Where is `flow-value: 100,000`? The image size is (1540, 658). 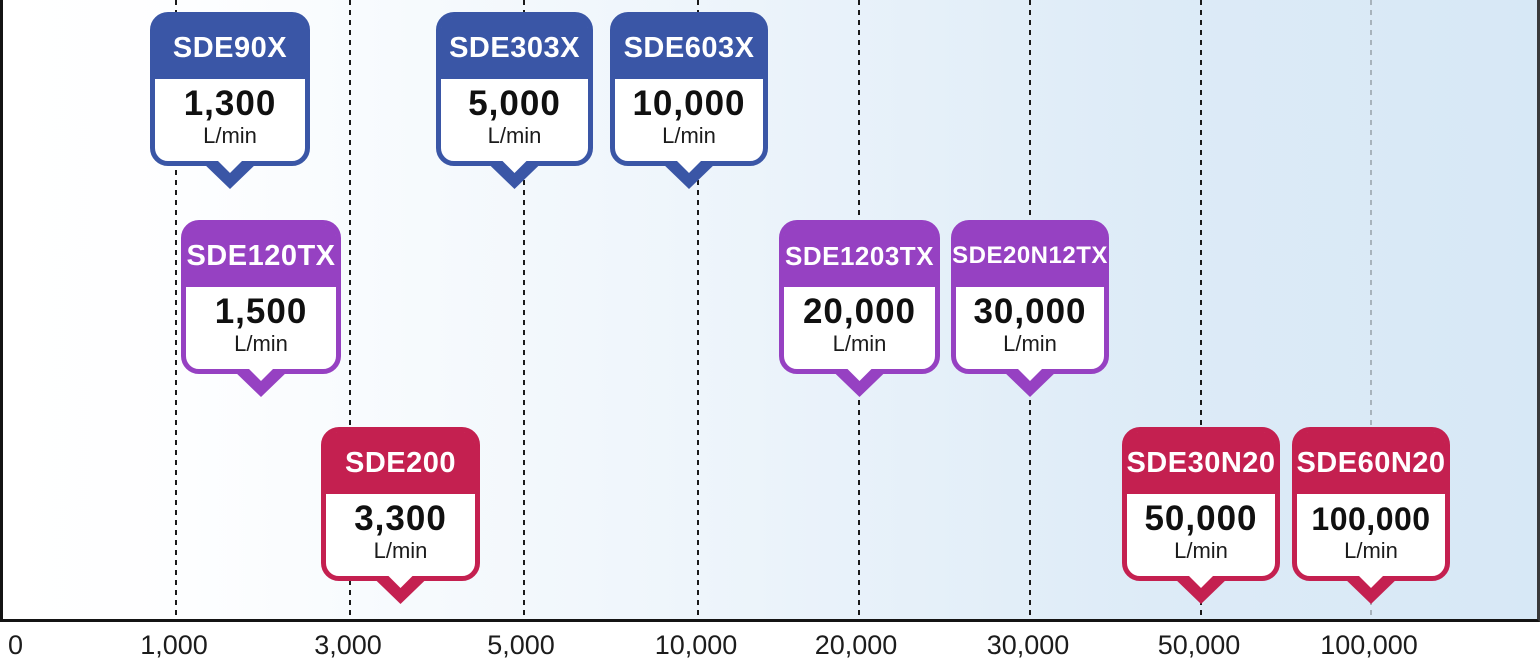
flow-value: 100,000 is located at coordinates (1371, 519).